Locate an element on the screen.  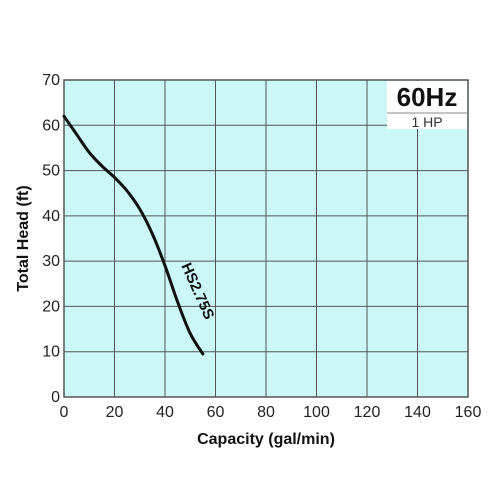
x-tick-label: 140 is located at coordinates (417, 412).